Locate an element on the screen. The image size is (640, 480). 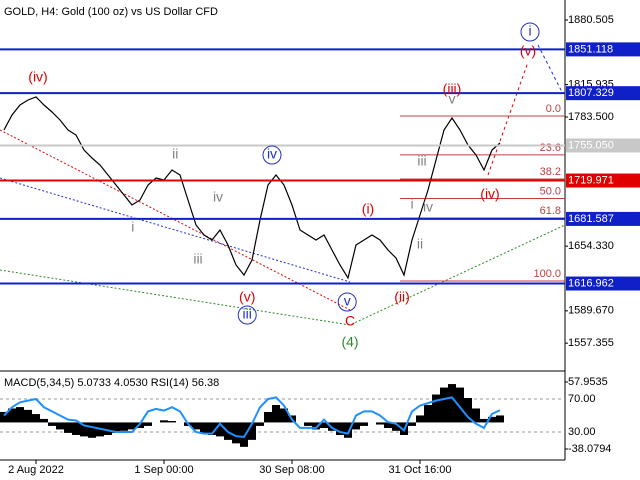
indicator-title: MACD(5,34,5) 5.0733 4.0530 RSI(14) 56.38 is located at coordinates (111, 383).